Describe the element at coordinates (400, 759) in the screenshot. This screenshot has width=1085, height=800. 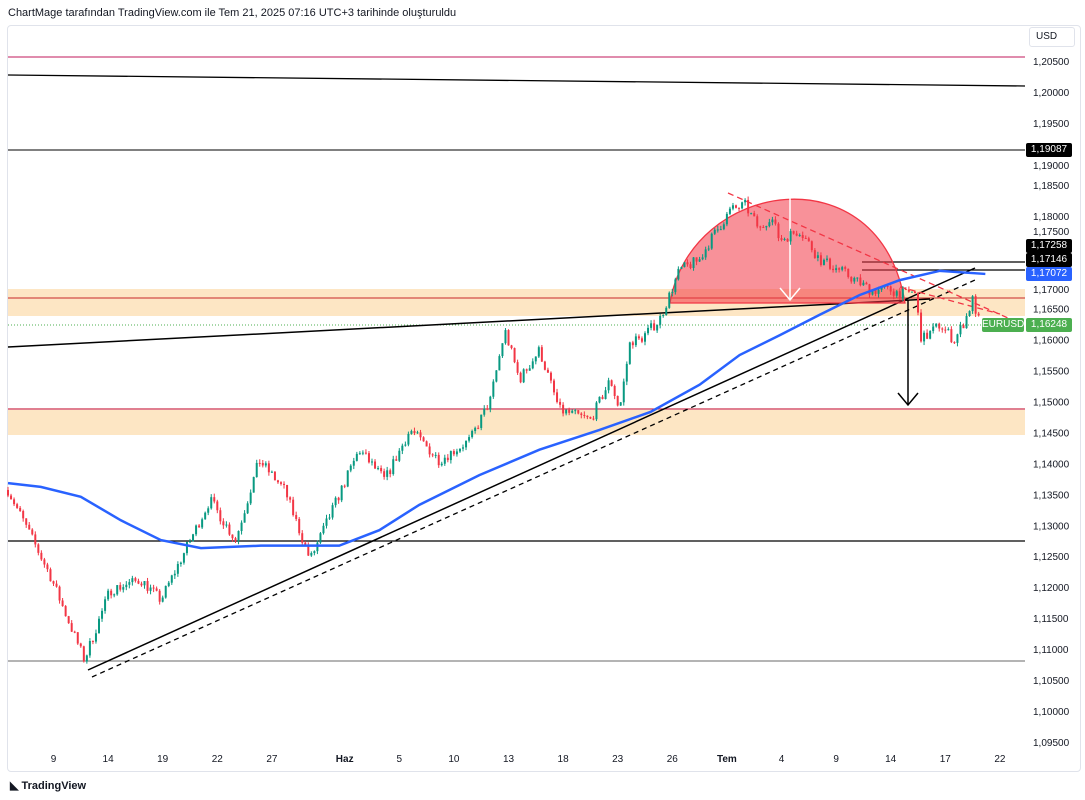
I see `x-tick-label: 5` at that location.